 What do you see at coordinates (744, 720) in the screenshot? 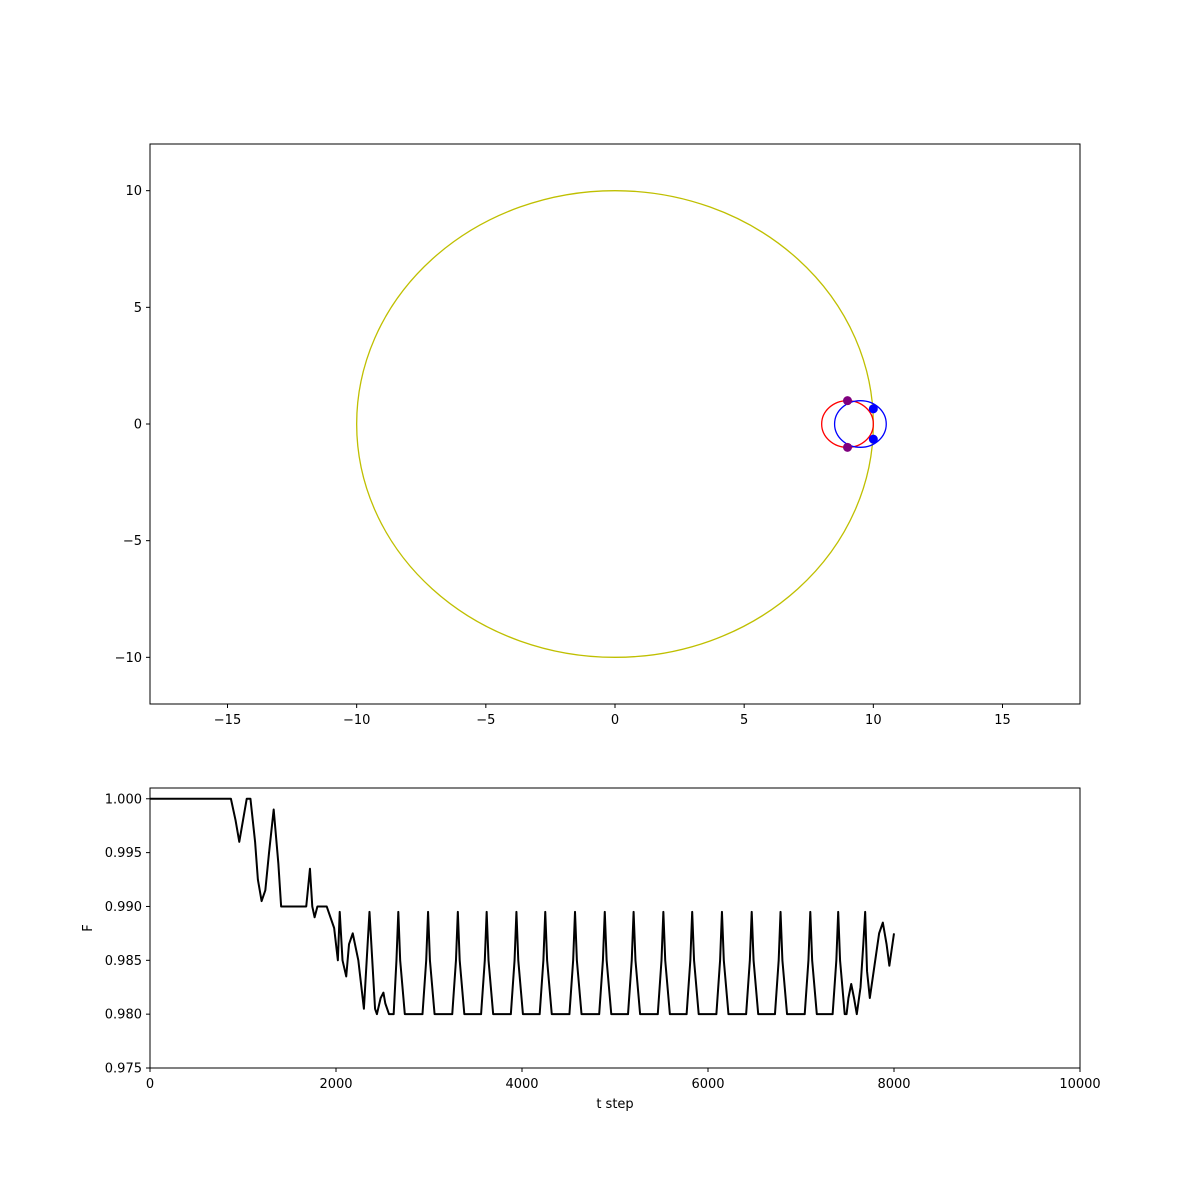
I see `x-tick-label: 5` at bounding box center [744, 720].